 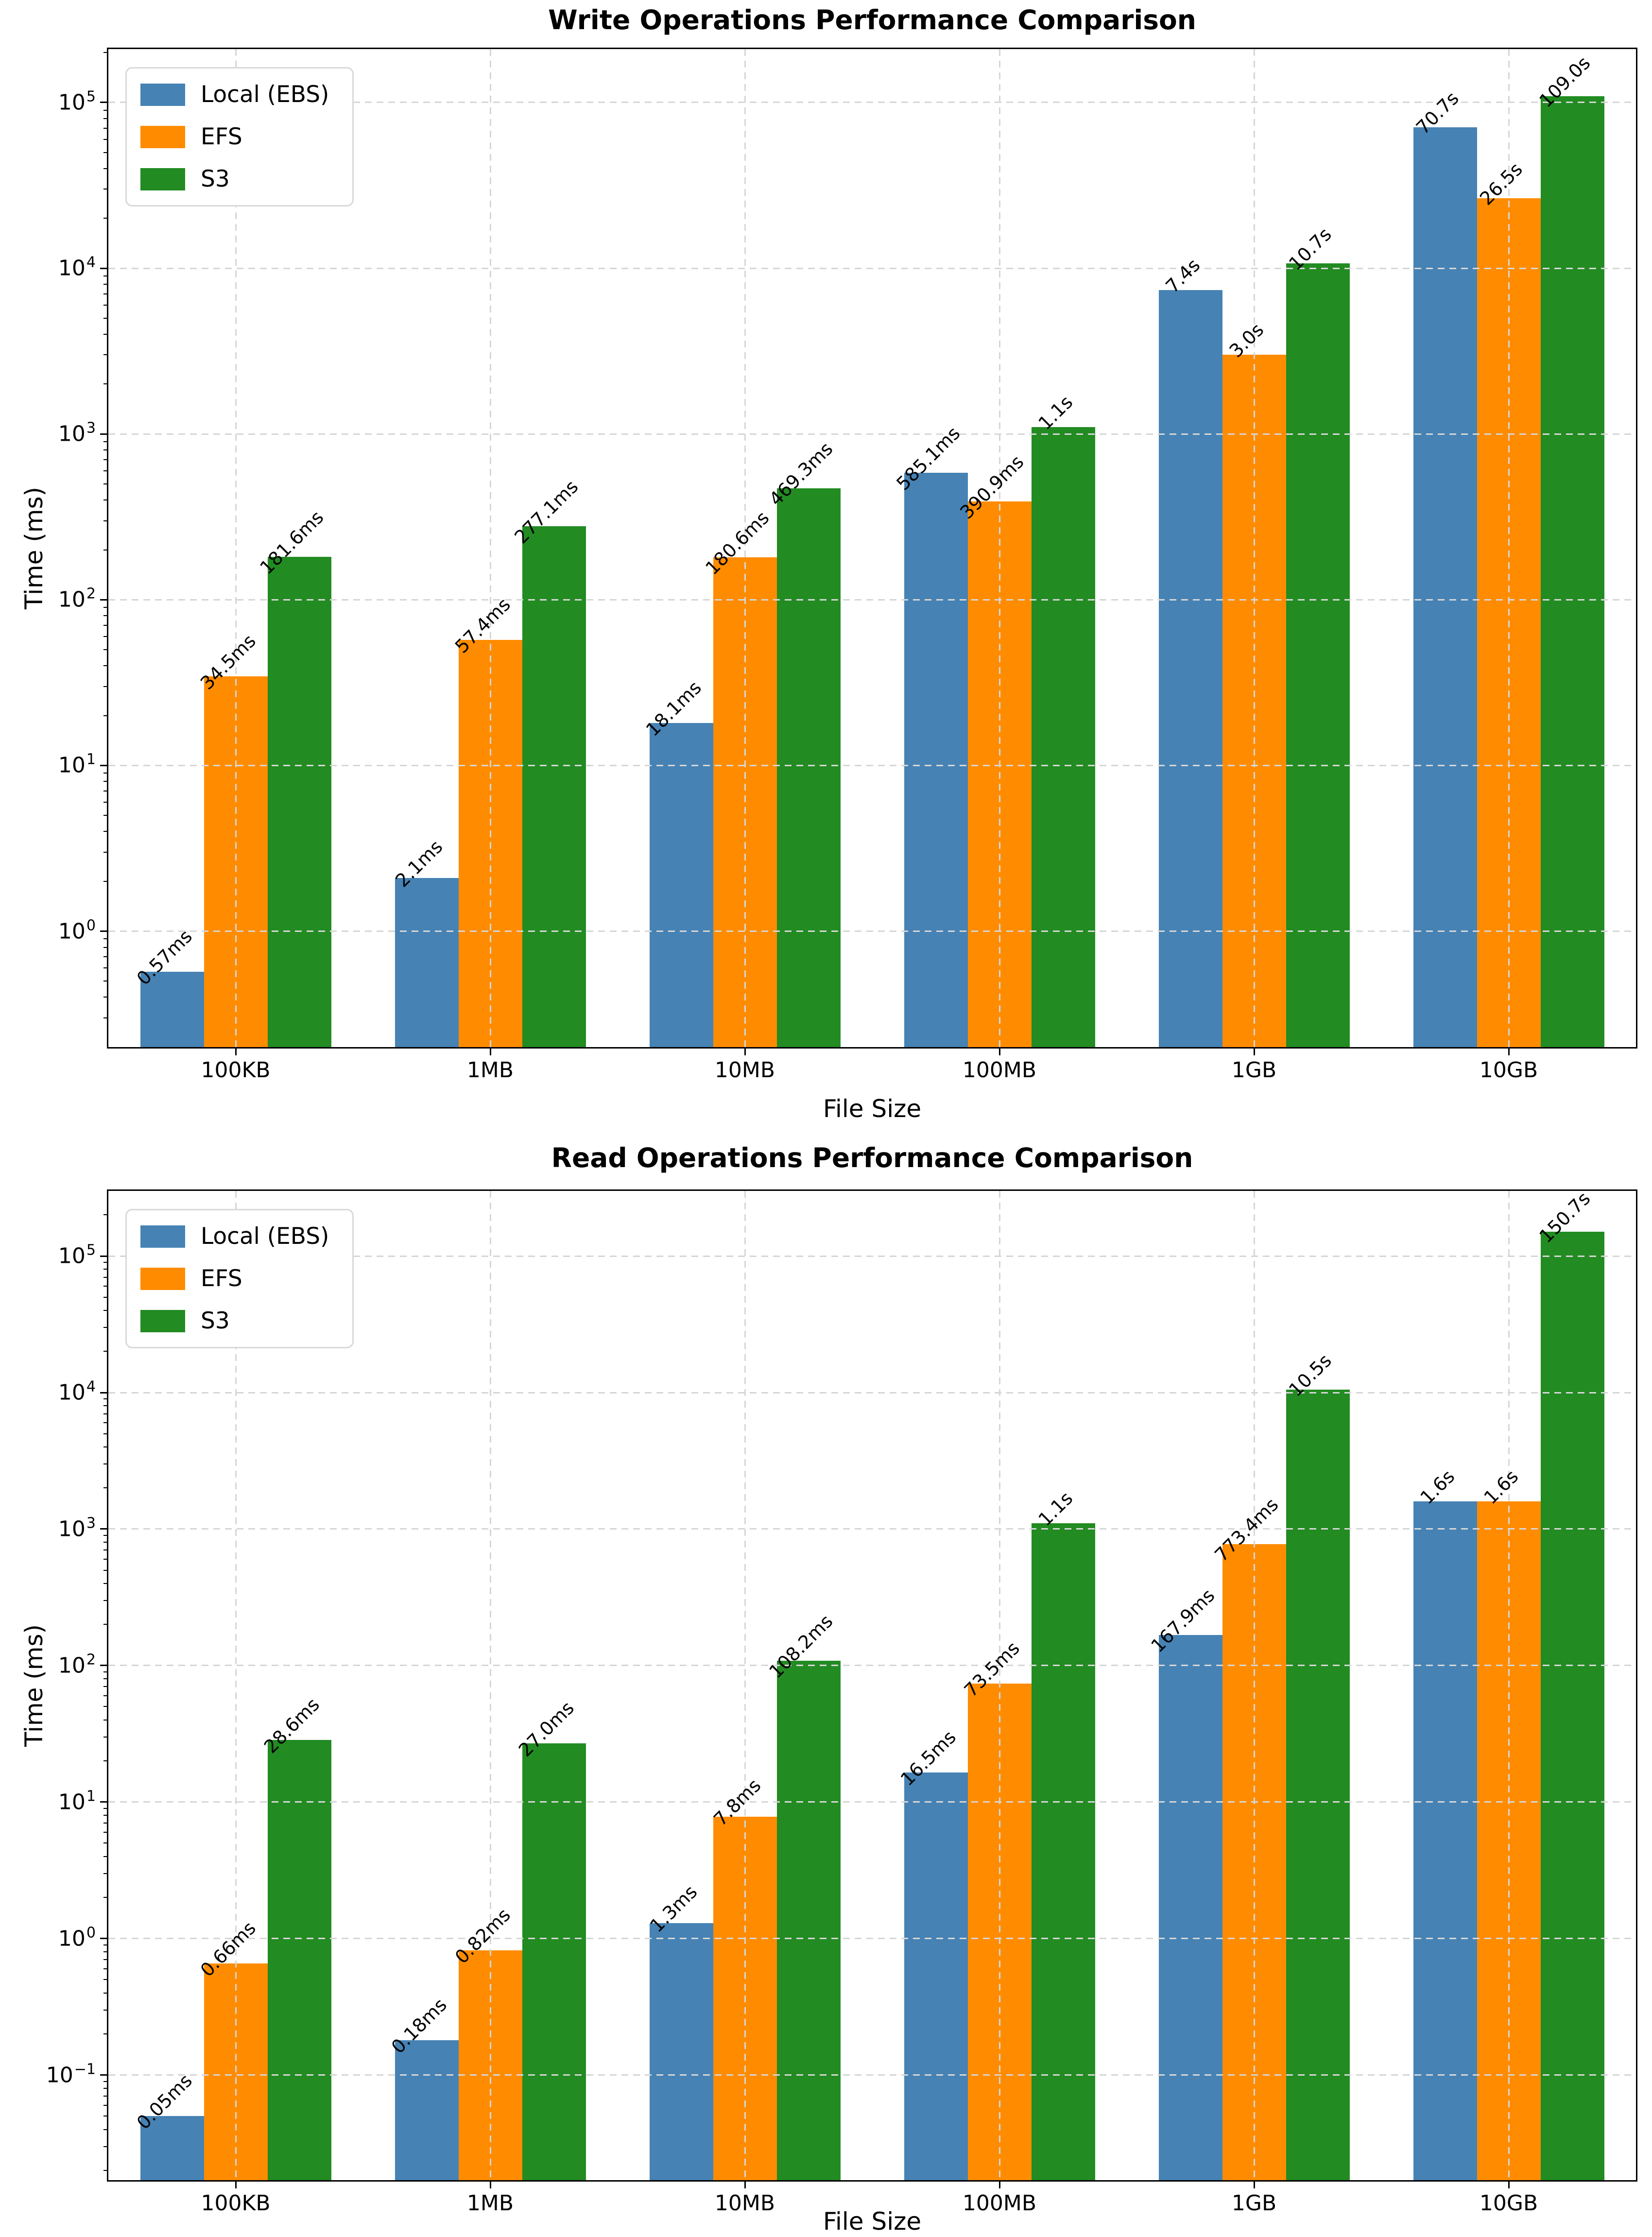 What do you see at coordinates (71, 2075) in the screenshot?
I see `y-tick-label: 10⁻¹` at bounding box center [71, 2075].